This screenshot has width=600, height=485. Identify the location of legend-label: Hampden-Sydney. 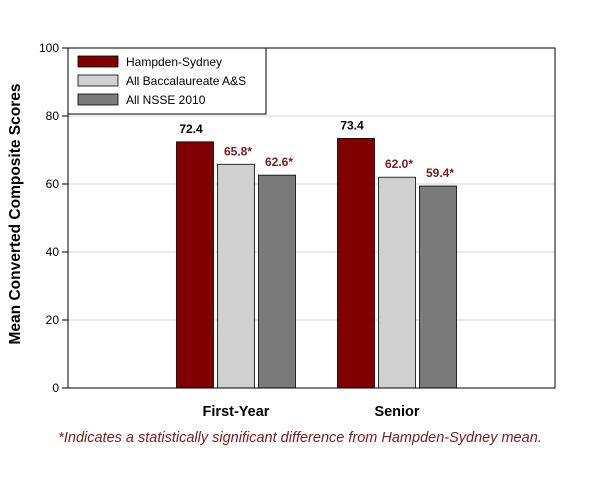
(174, 62).